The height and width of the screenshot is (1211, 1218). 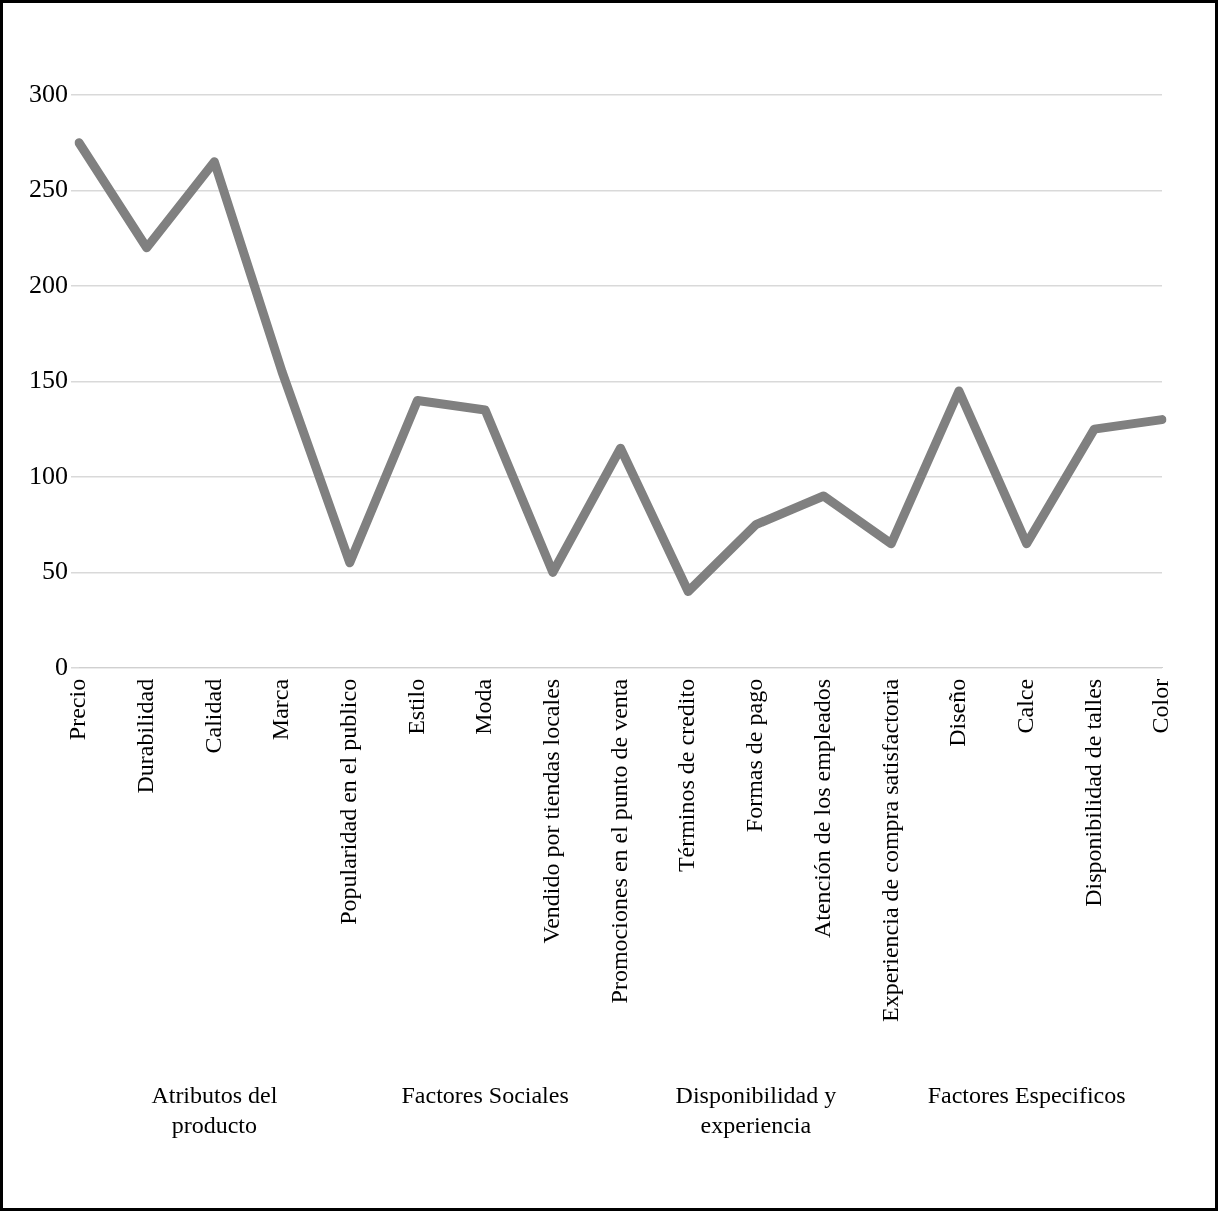 What do you see at coordinates (686, 775) in the screenshot?
I see `x-tick-label: Términos de credito` at bounding box center [686, 775].